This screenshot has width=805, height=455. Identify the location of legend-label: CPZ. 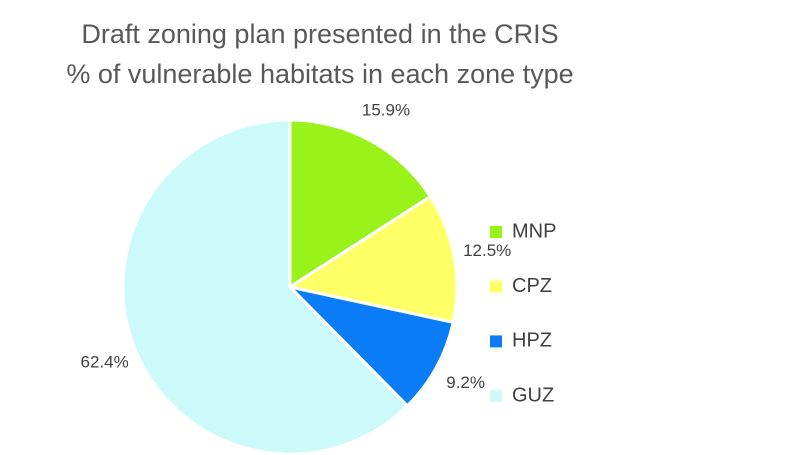
(532, 286).